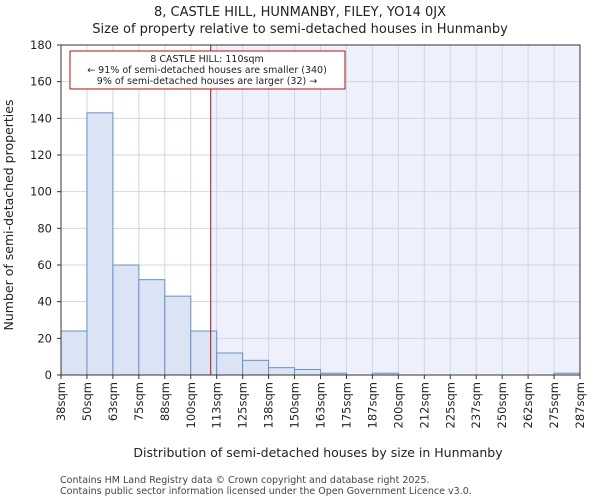 The width and height of the screenshot is (600, 500). What do you see at coordinates (450, 405) in the screenshot?
I see `x-tick-label: 225sqm` at bounding box center [450, 405].